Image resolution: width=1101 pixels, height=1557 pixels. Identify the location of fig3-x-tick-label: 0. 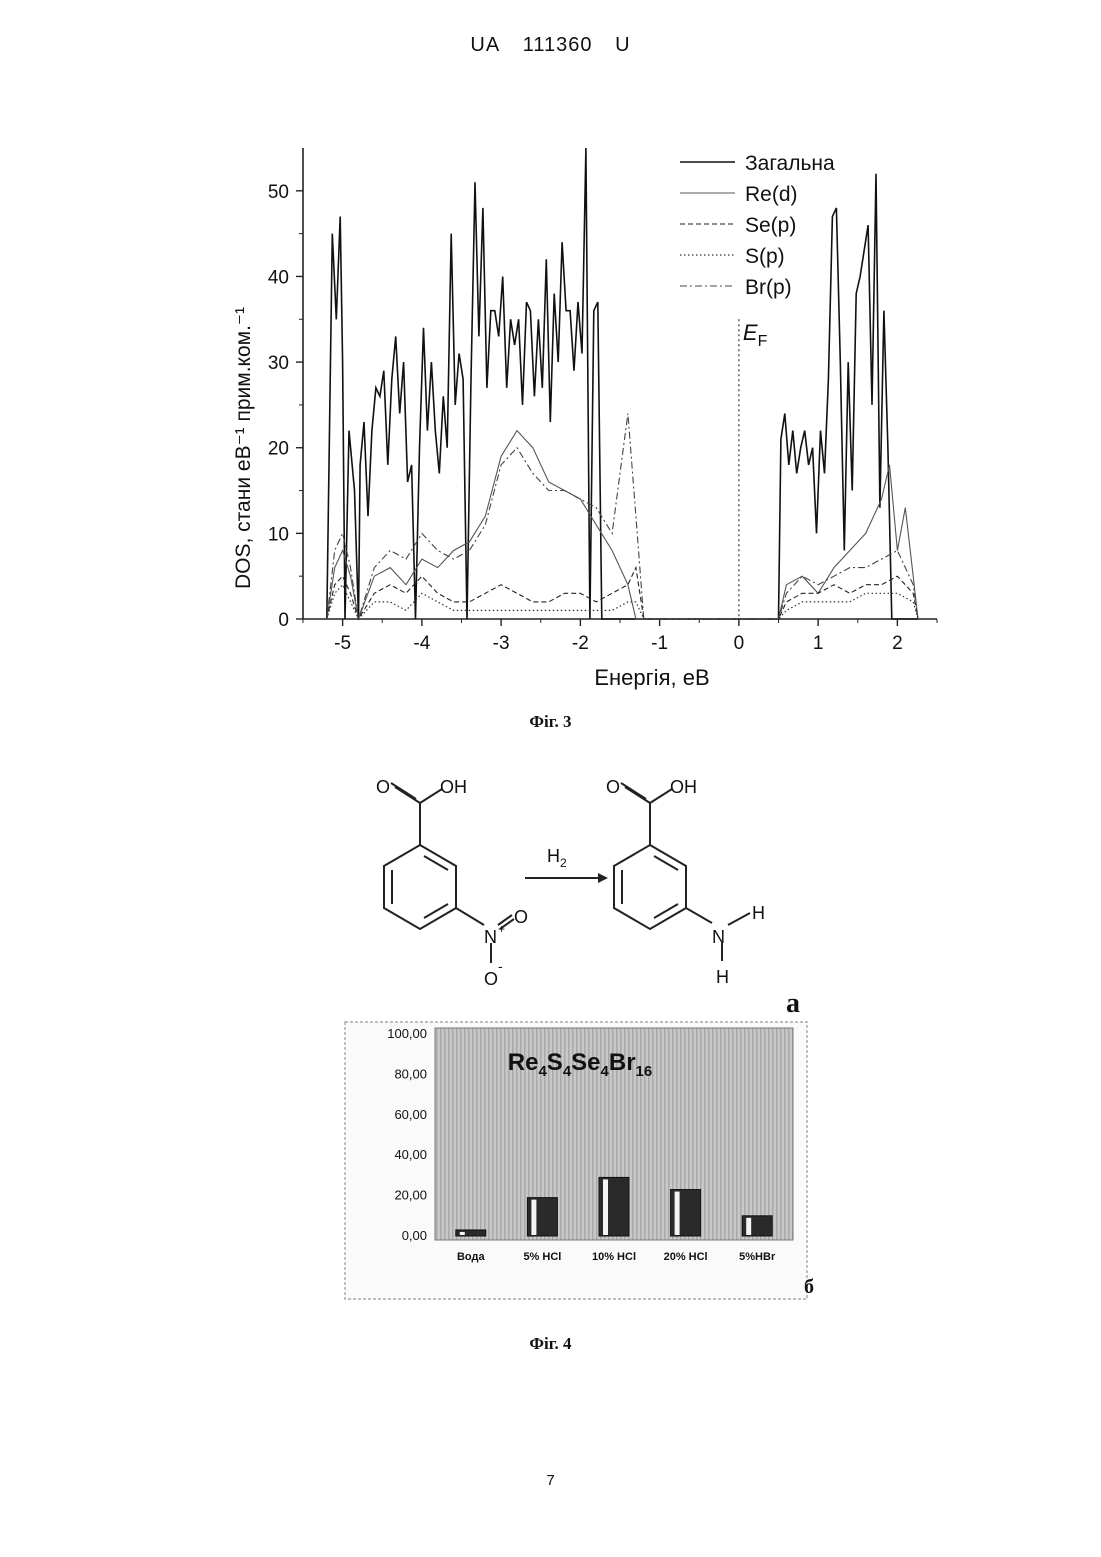
(739, 643).